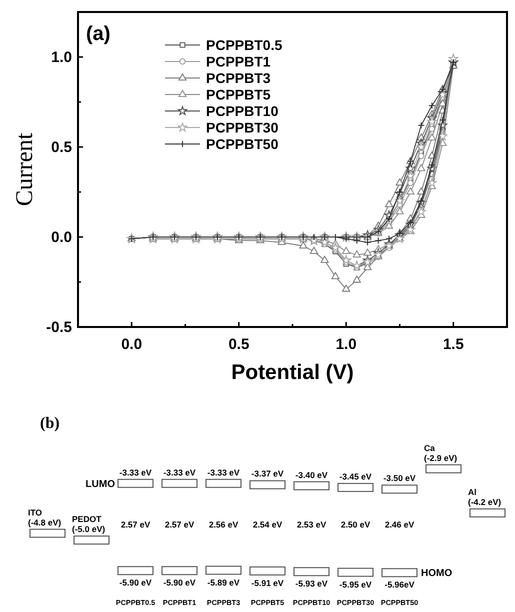 The height and width of the screenshot is (612, 515). What do you see at coordinates (238, 94) in the screenshot?
I see `legend-label: PCPPBT5` at bounding box center [238, 94].